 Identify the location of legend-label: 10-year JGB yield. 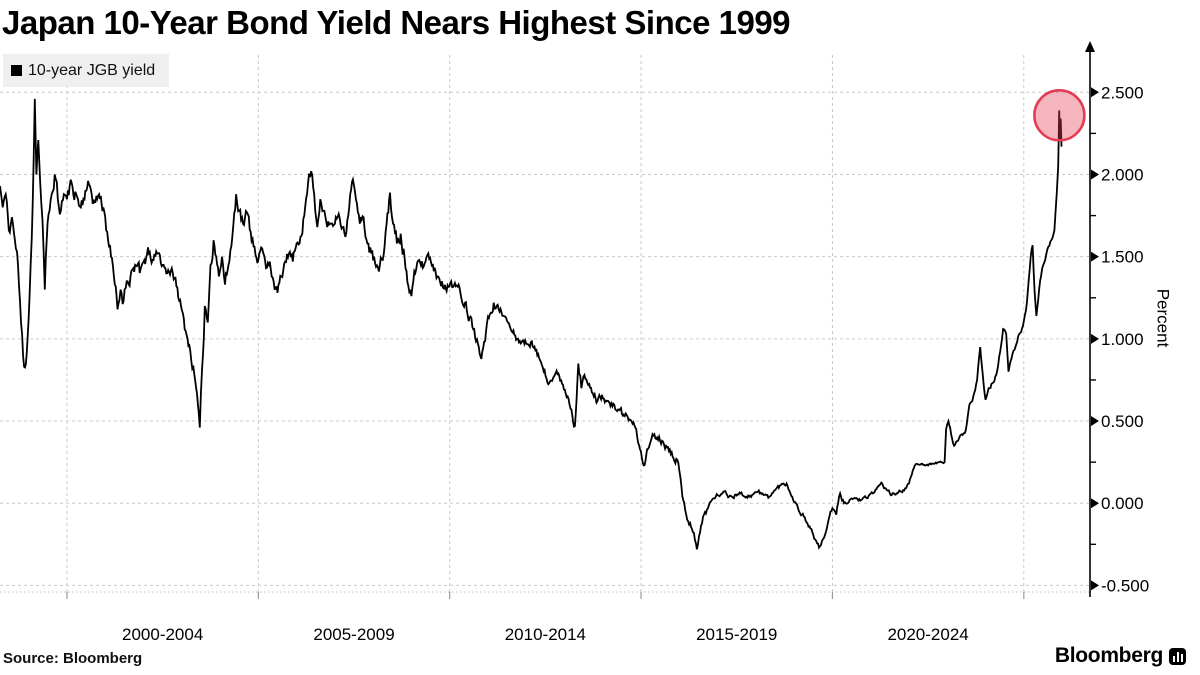
(92, 70).